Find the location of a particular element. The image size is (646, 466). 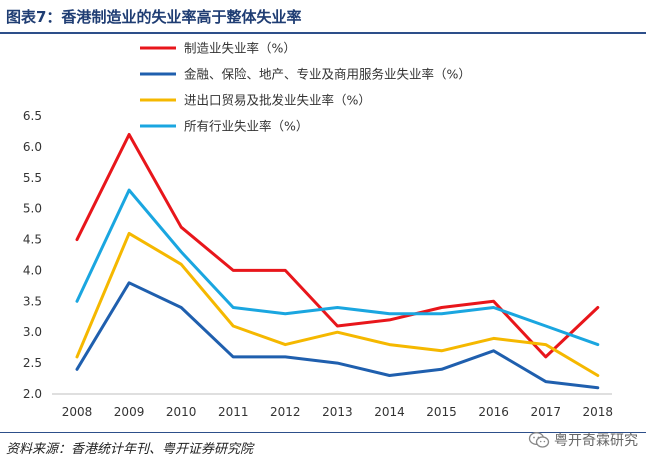

wechat-icon is located at coordinates (539, 440).